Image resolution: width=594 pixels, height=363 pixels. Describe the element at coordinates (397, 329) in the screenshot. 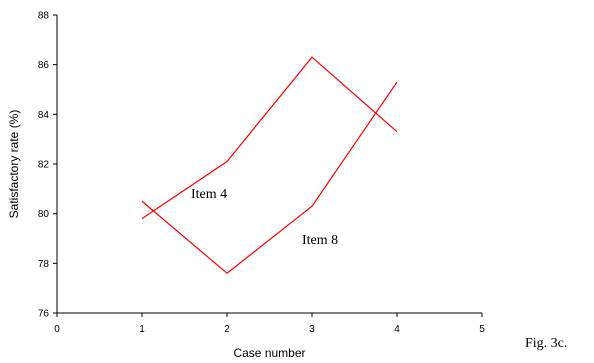

I see `x-tick-label: 4` at that location.